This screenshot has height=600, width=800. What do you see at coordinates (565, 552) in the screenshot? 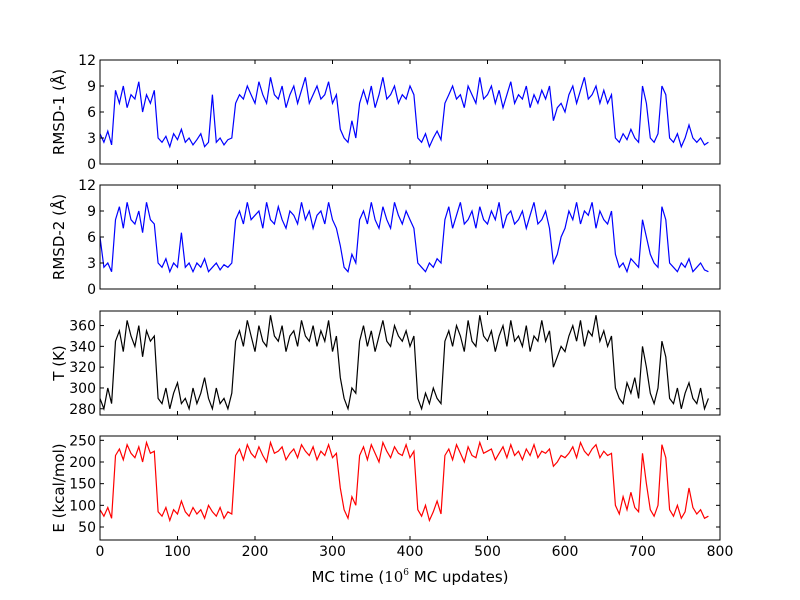
I see `x-tick-label: 600` at bounding box center [565, 552].